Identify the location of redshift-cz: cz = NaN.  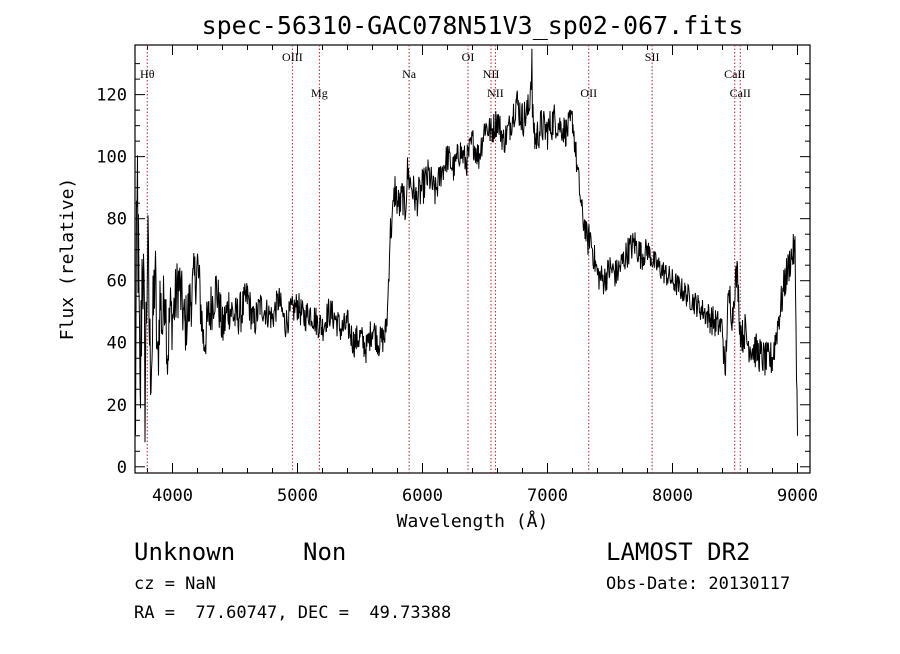
(175, 584).